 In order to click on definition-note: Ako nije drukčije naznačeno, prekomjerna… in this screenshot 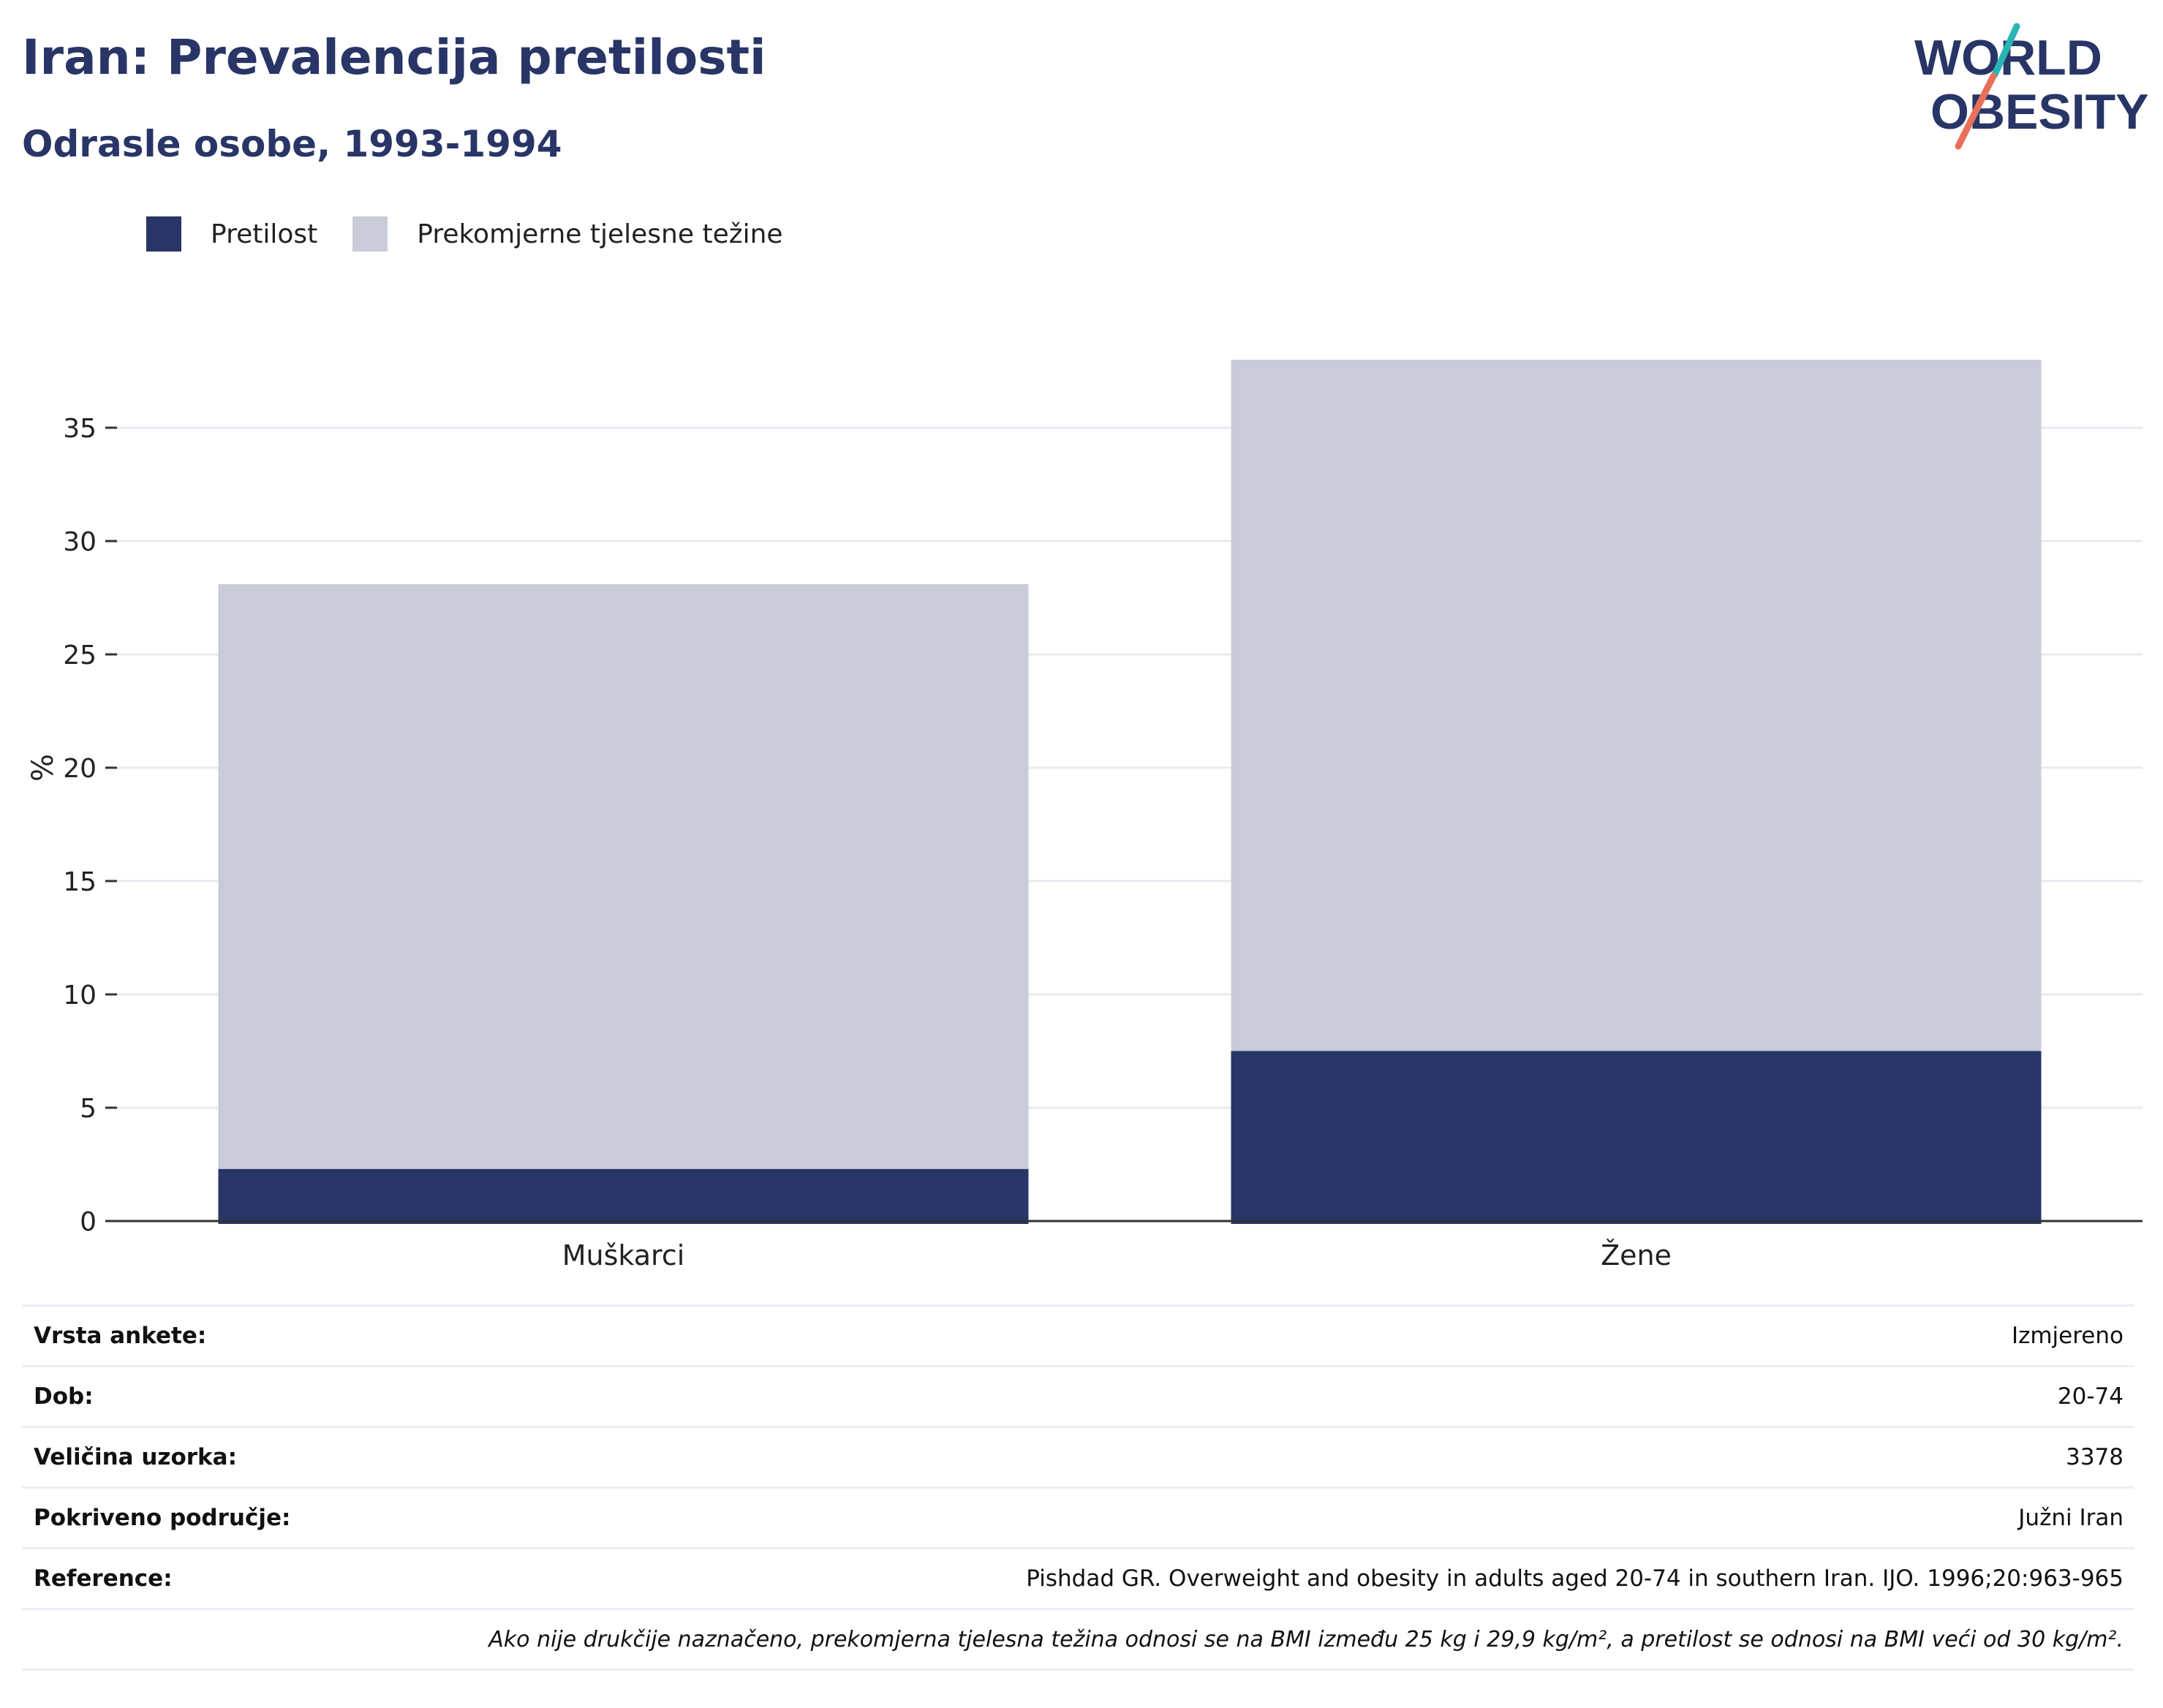, I will do `click(1306, 1639)`.